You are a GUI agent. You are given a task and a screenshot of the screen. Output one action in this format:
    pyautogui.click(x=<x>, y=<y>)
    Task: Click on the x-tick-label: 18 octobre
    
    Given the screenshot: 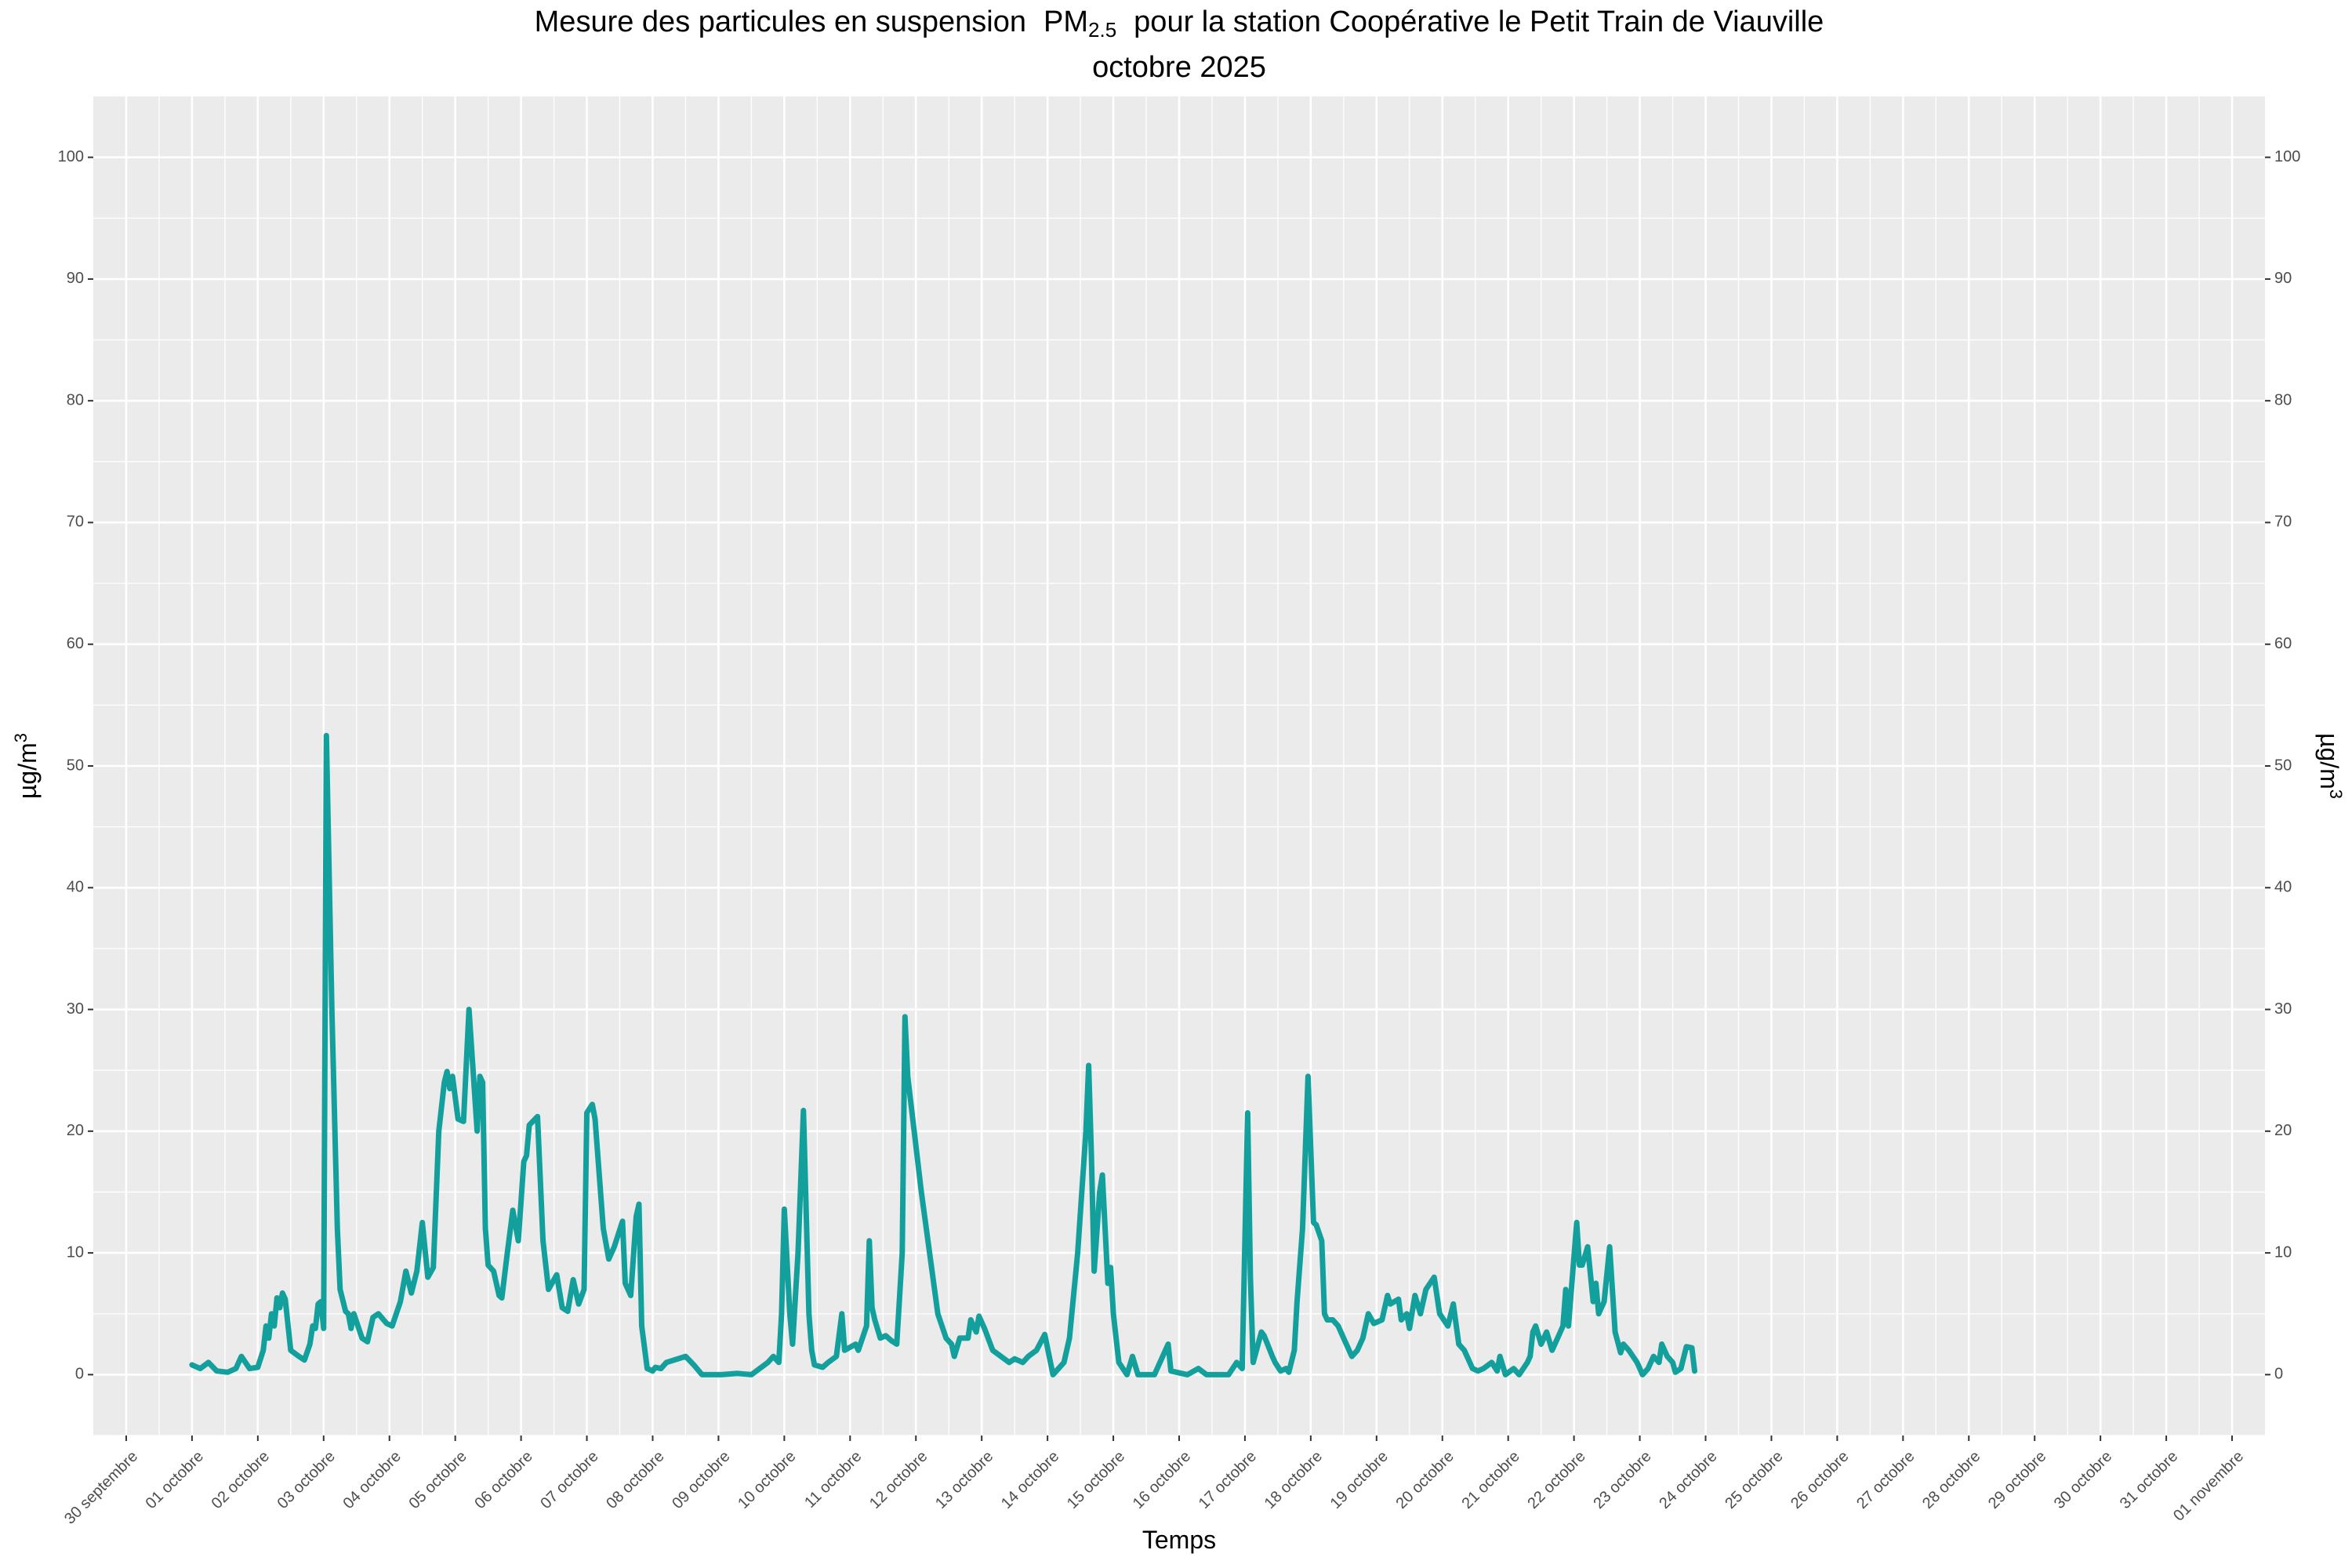 What is the action you would take?
    pyautogui.click(x=1293, y=1480)
    